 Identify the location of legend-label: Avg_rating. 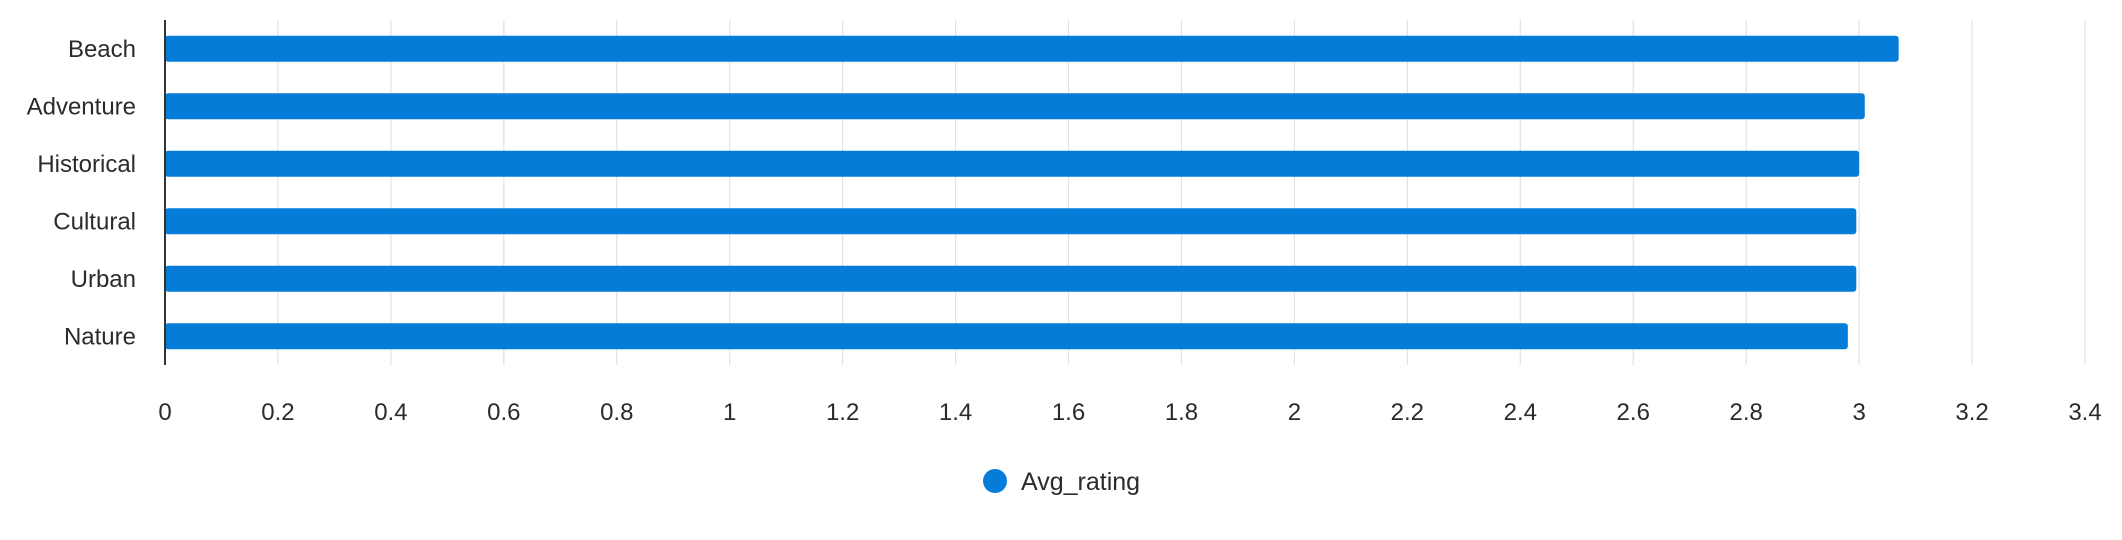
(1080, 482).